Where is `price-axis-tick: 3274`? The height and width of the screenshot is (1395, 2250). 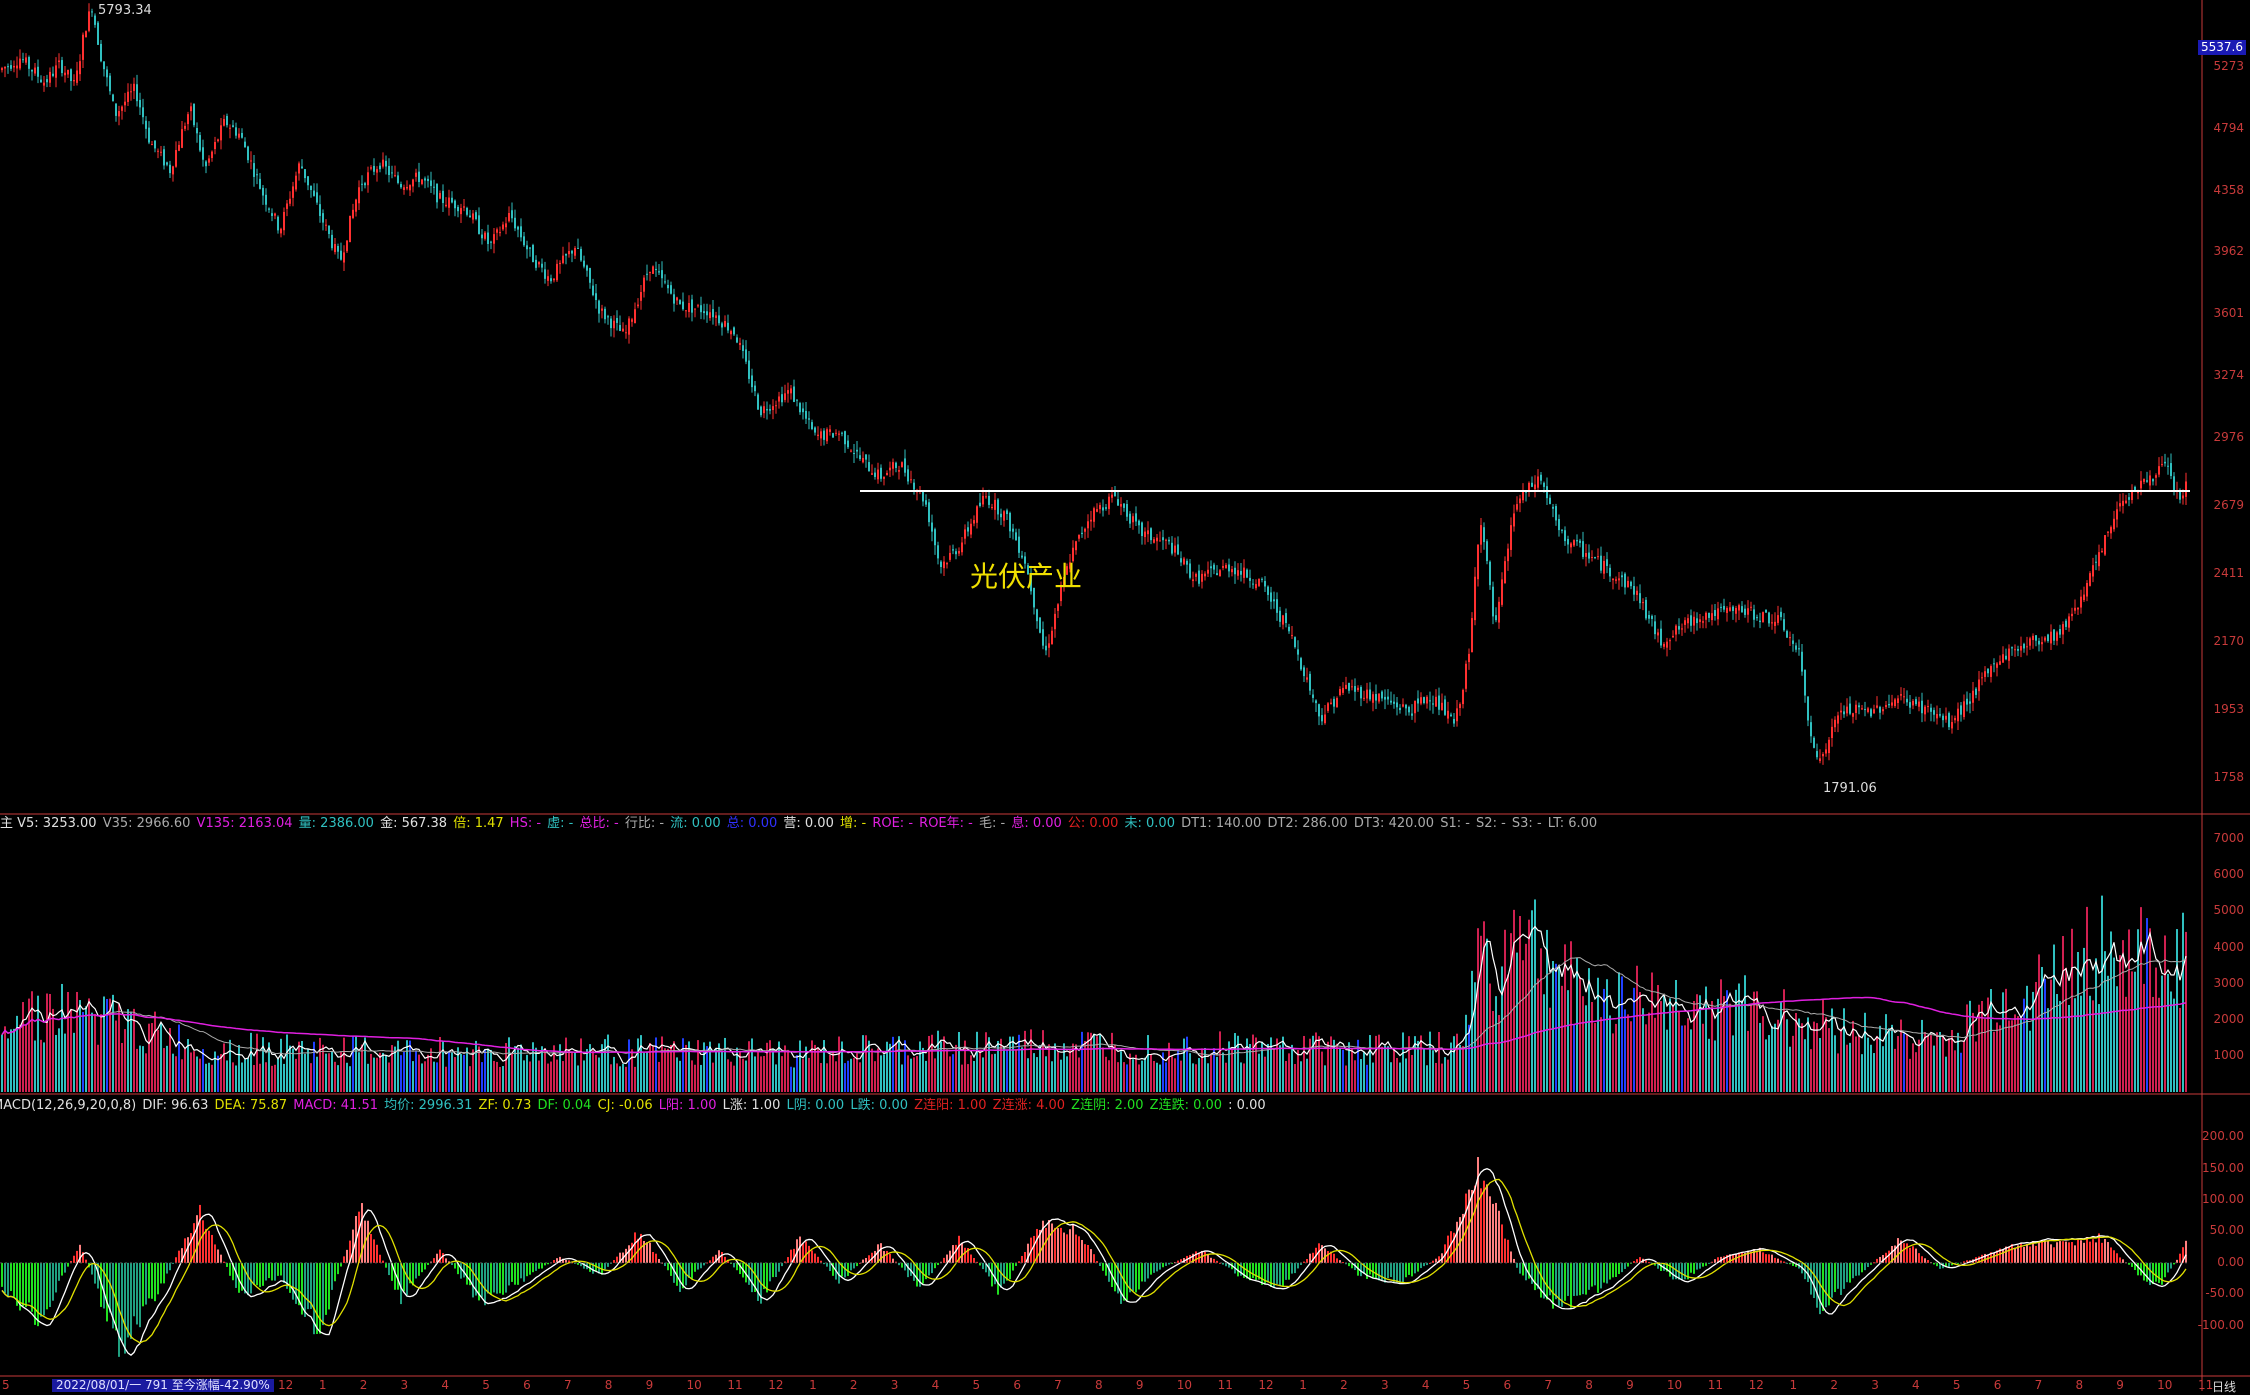 price-axis-tick: 3274 is located at coordinates (2228, 374).